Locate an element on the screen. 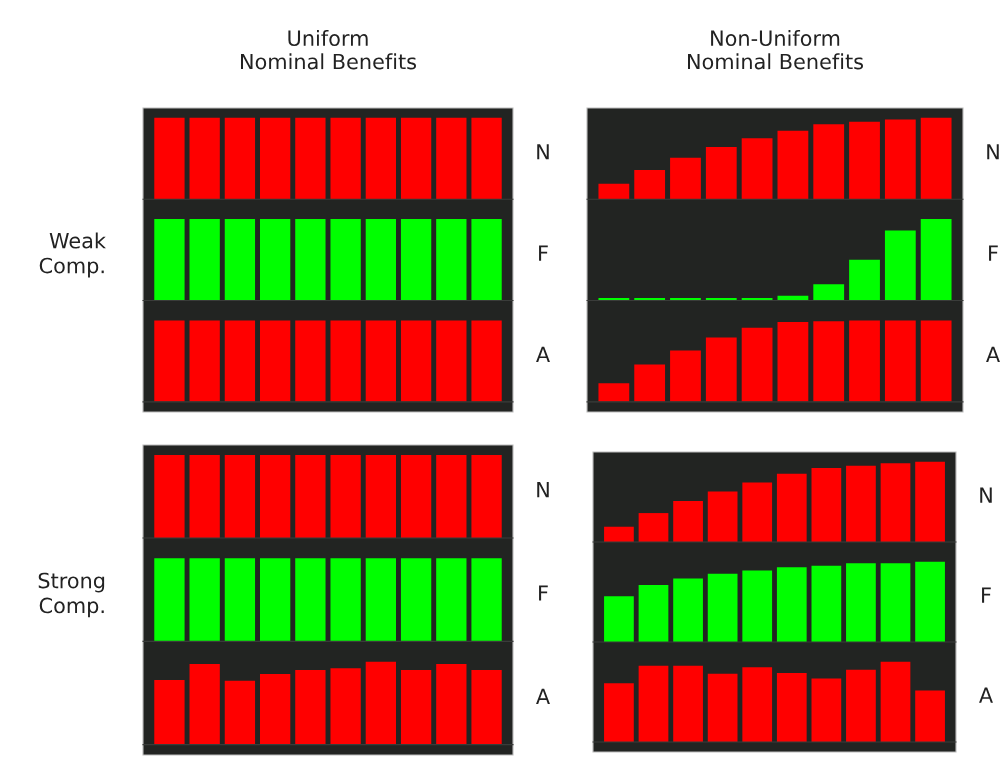 The width and height of the screenshot is (1005, 758). y-axis-title: Strong Comp. is located at coordinates (71, 595).